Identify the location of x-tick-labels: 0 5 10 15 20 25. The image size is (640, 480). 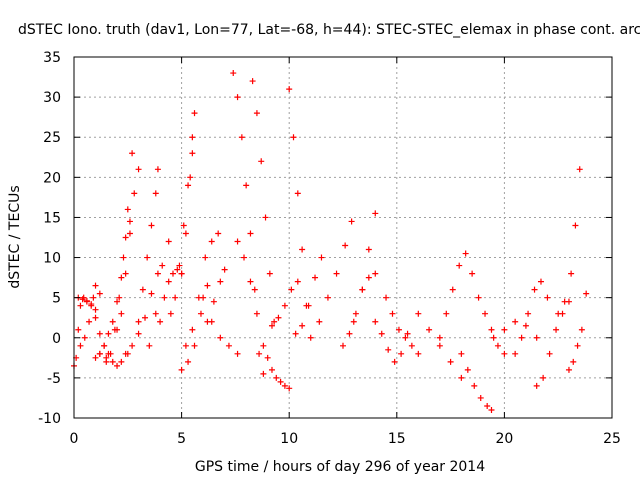
(345, 439).